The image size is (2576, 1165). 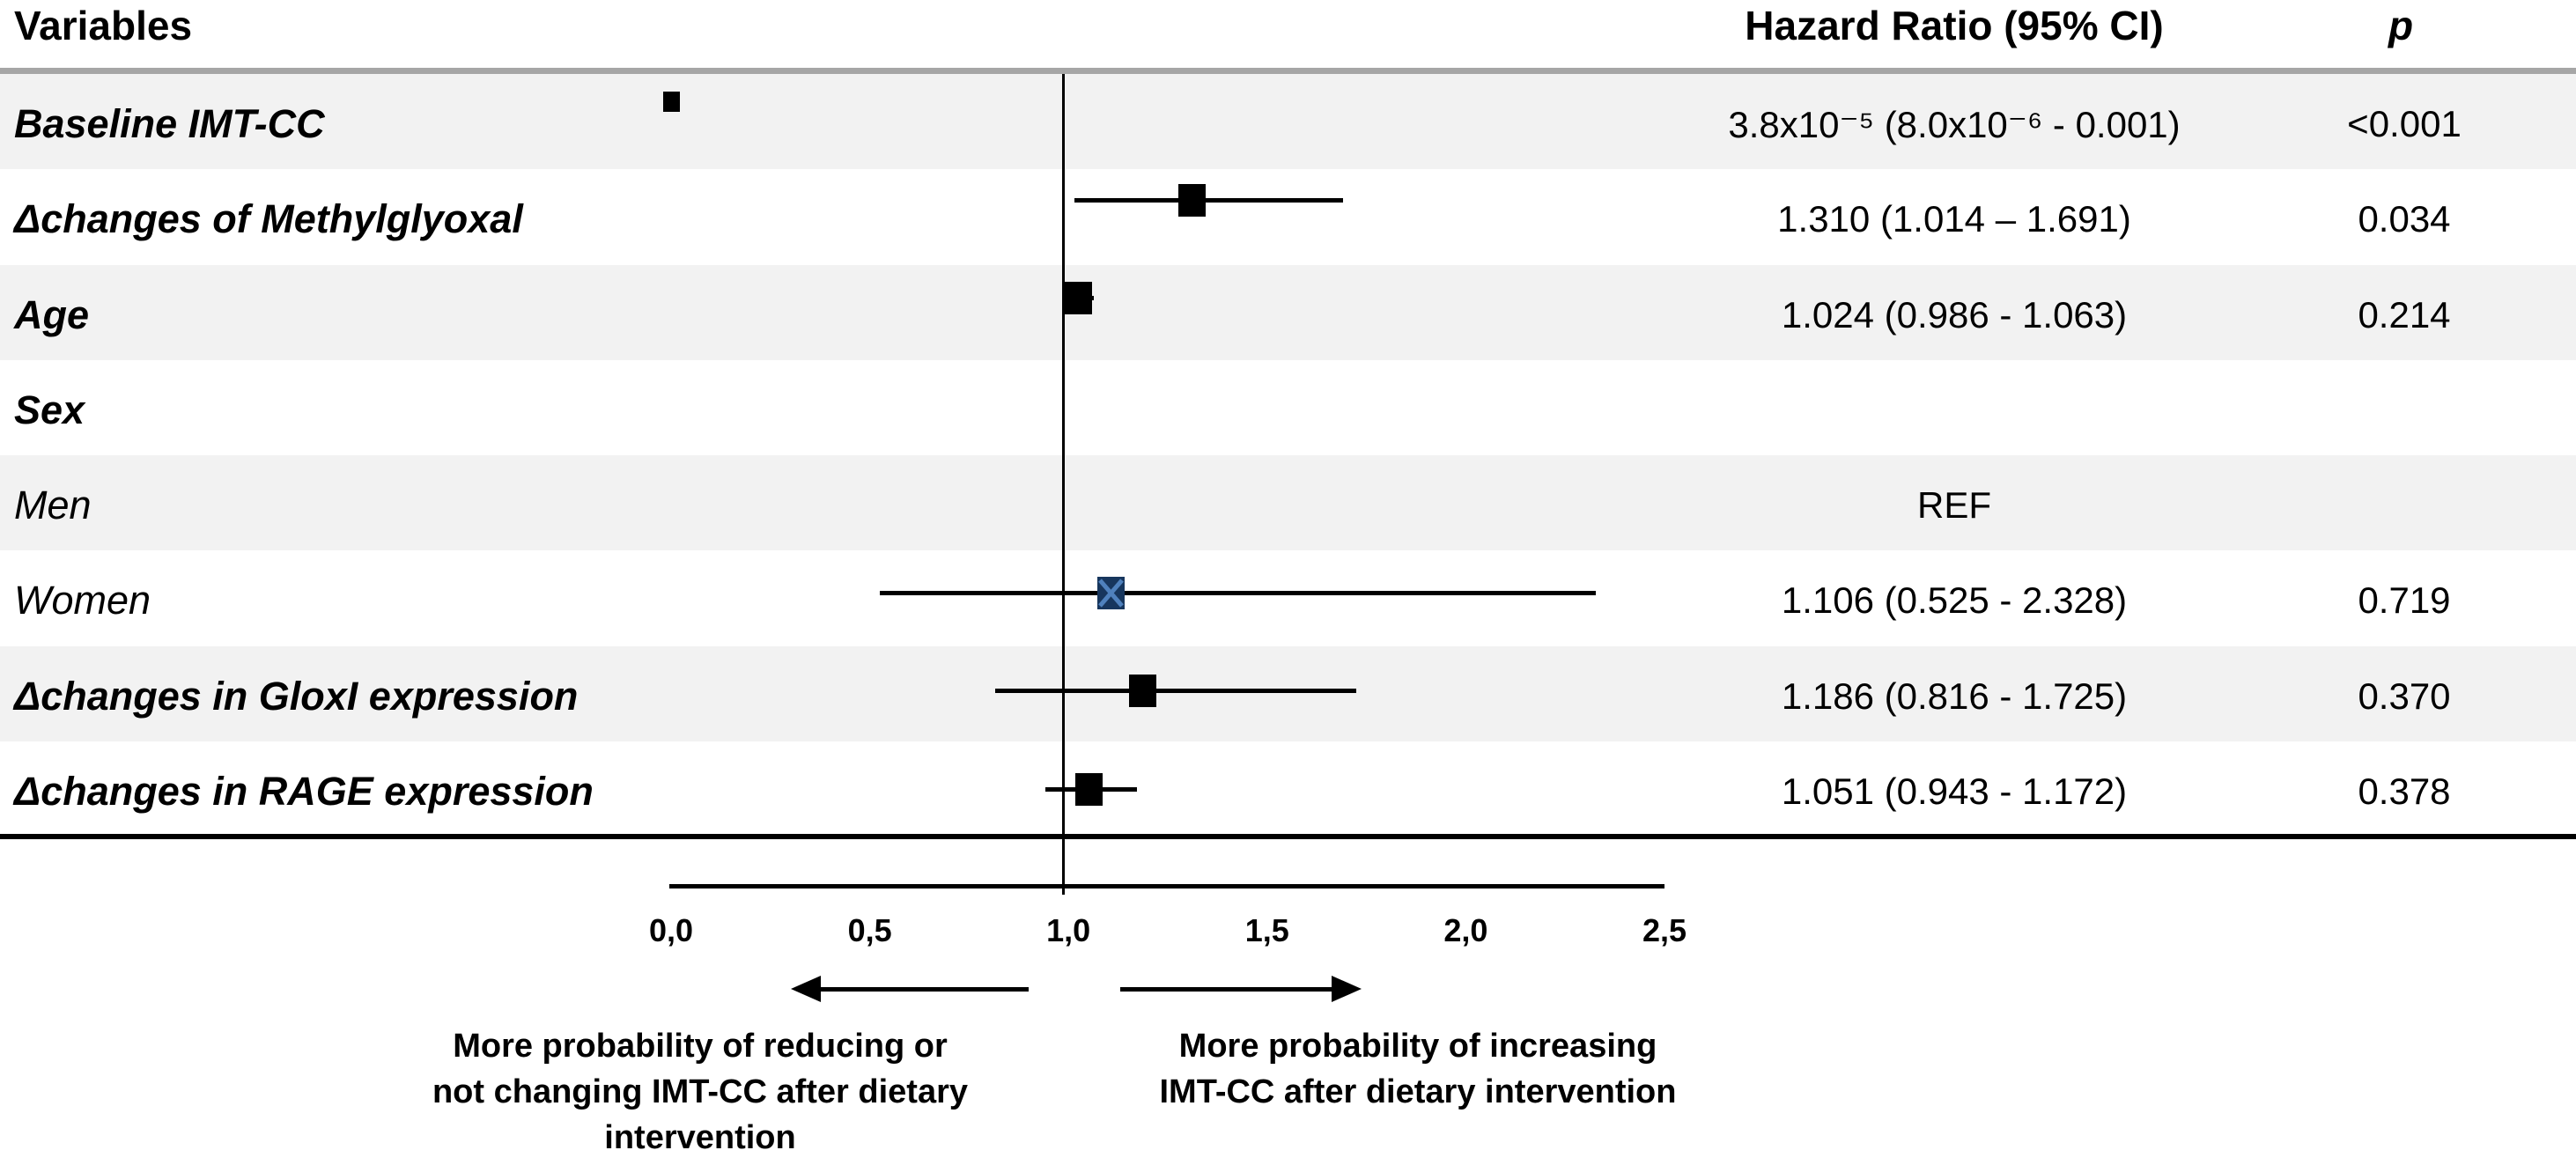 What do you see at coordinates (1068, 930) in the screenshot?
I see `x-axis-tick-label: 1,0` at bounding box center [1068, 930].